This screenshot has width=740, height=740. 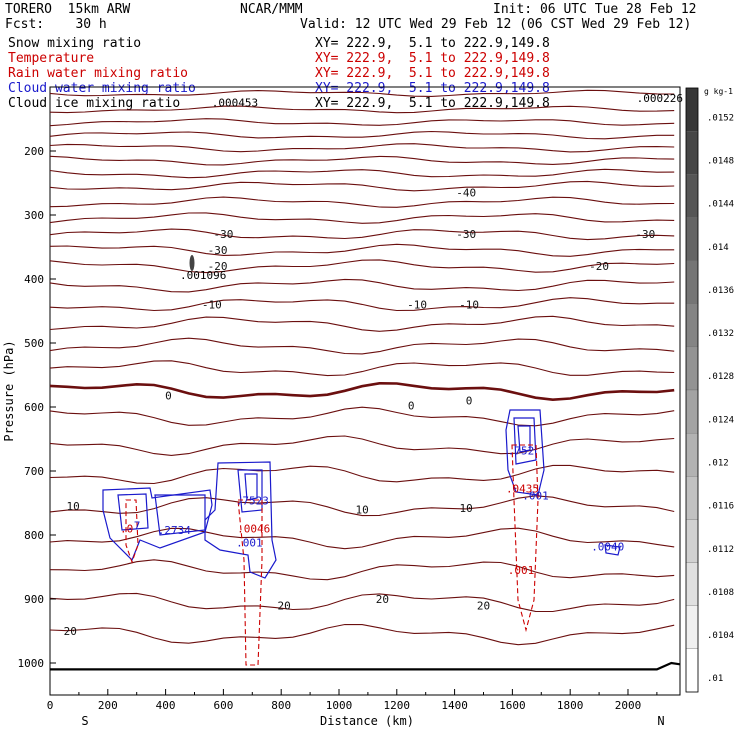 What do you see at coordinates (512, 705) in the screenshot?
I see `x-tick-label: 1600` at bounding box center [512, 705].